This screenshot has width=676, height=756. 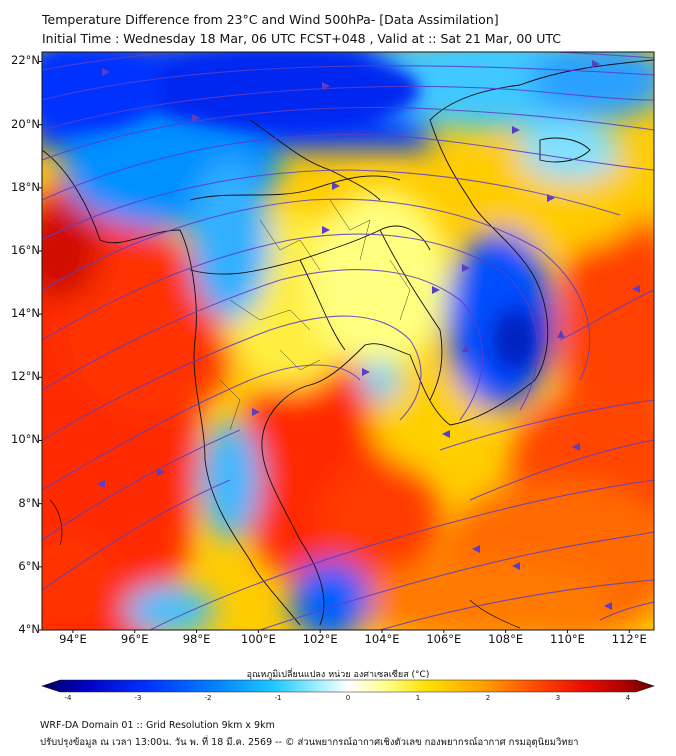 I want to click on colorbar-tick-label: -4, so click(x=68, y=698).